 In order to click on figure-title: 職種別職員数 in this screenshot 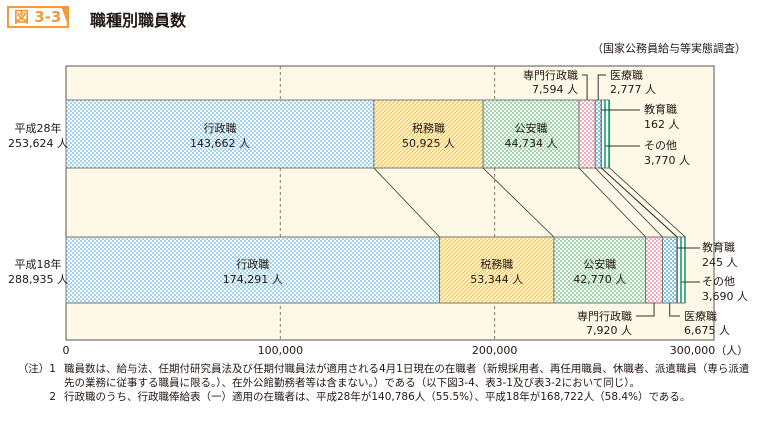, I will do `click(138, 20)`.